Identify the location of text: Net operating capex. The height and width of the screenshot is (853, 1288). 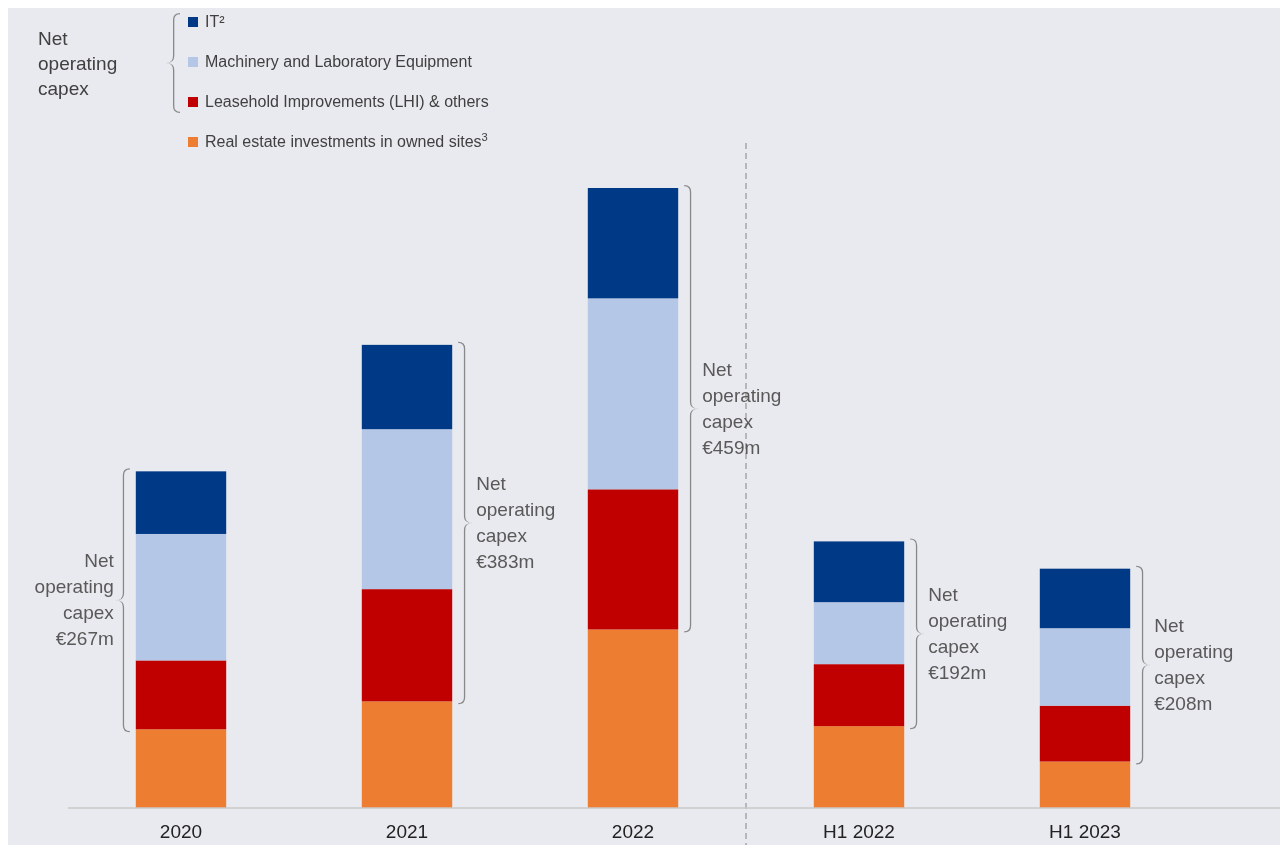
(78, 63).